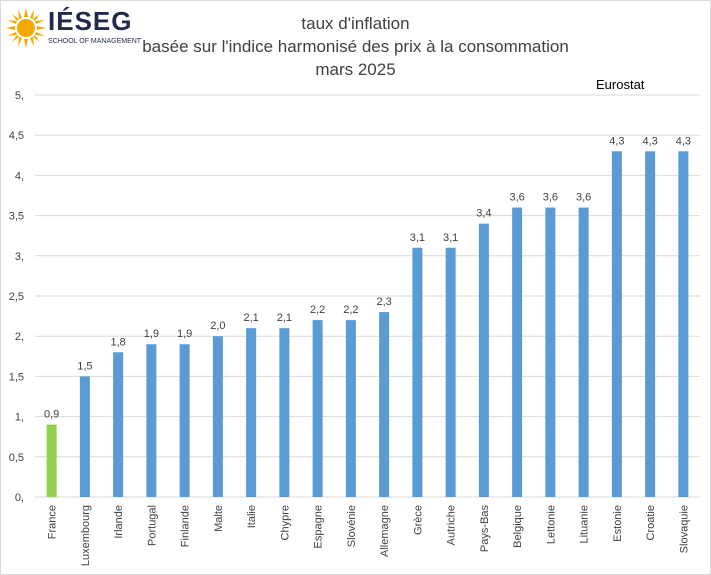 This screenshot has height=575, width=711. Describe the element at coordinates (84, 366) in the screenshot. I see `data-label: 1,5` at that location.